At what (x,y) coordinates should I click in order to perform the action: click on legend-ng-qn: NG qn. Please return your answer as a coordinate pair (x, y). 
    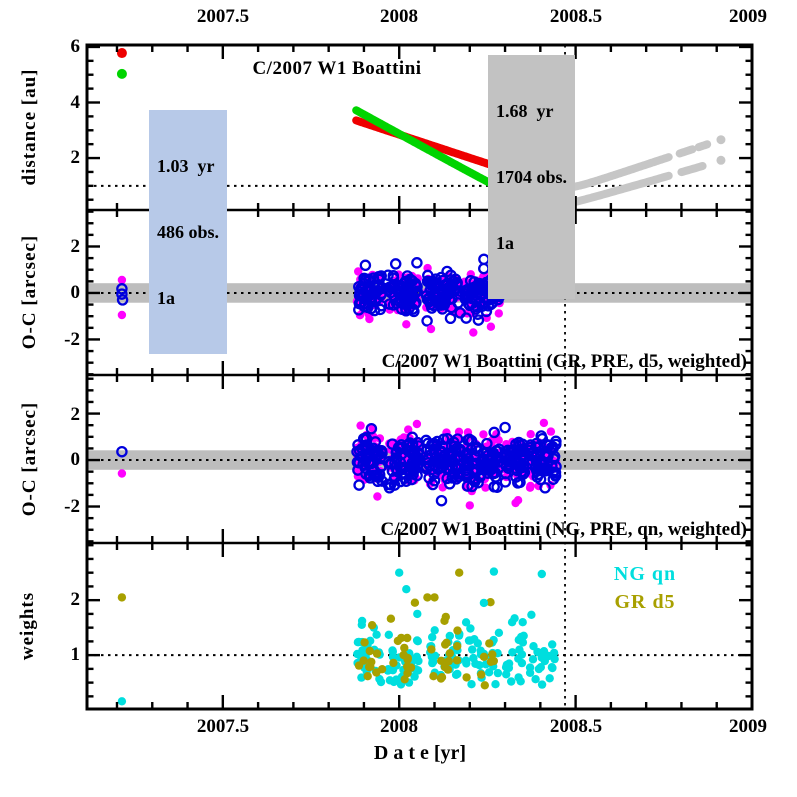
    Looking at the image, I should click on (645, 574).